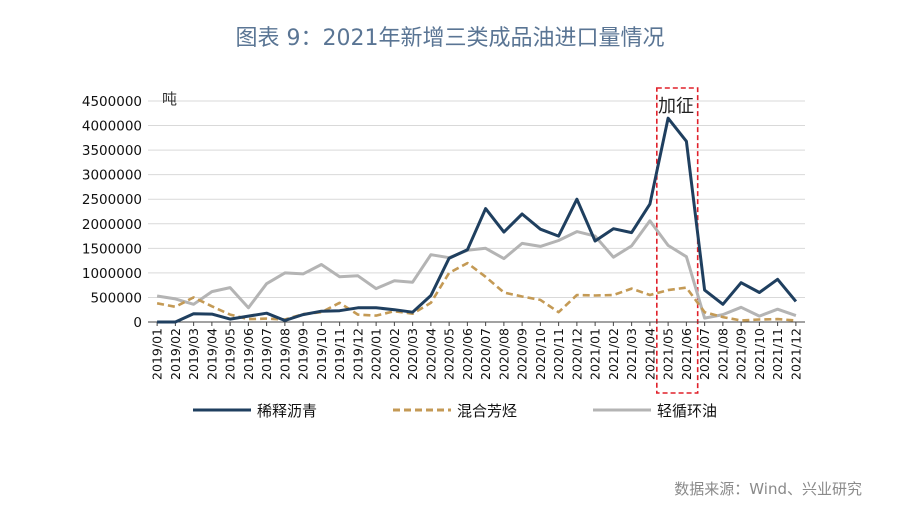  Describe the element at coordinates (357, 354) in the screenshot. I see `x-tick-label: 2019/12` at that location.